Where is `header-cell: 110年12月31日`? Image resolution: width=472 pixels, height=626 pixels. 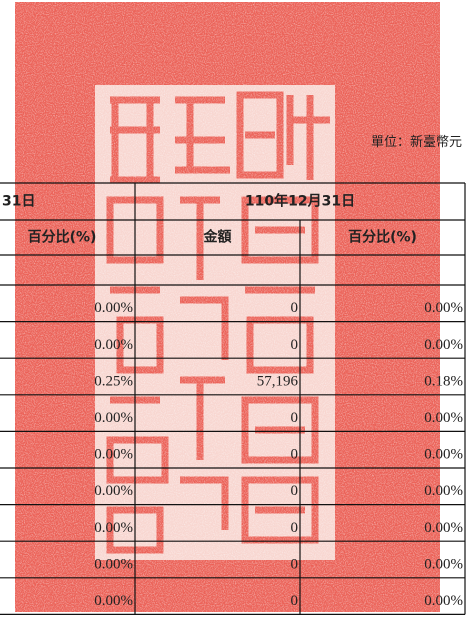
header-cell: 110年12月31日 is located at coordinates (300, 201).